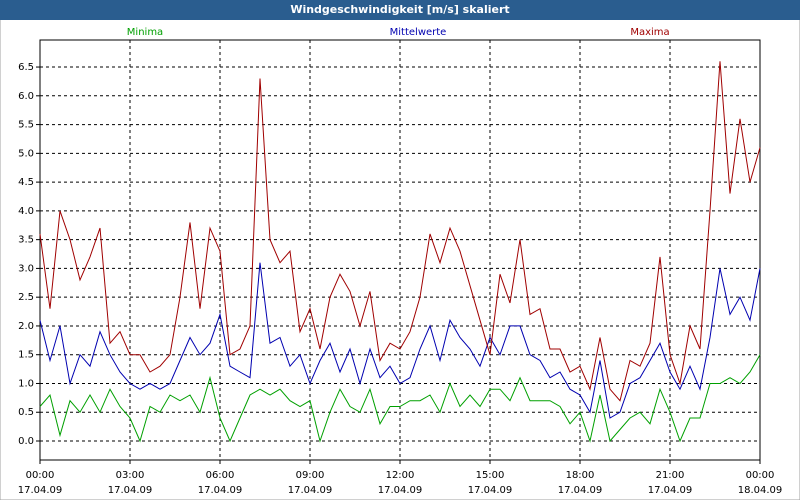 Image resolution: width=800 pixels, height=500 pixels. What do you see at coordinates (220, 475) in the screenshot?
I see `x-tick-label: 06:00` at bounding box center [220, 475].